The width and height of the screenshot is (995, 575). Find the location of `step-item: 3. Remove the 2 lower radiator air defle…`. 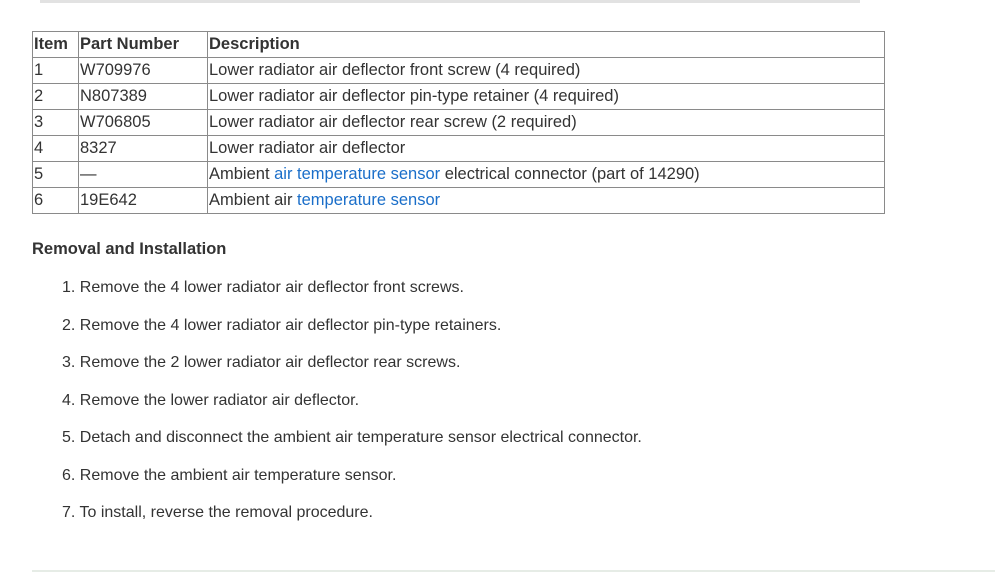

step-item: 3. Remove the 2 lower radiator air defle… is located at coordinates (261, 362).